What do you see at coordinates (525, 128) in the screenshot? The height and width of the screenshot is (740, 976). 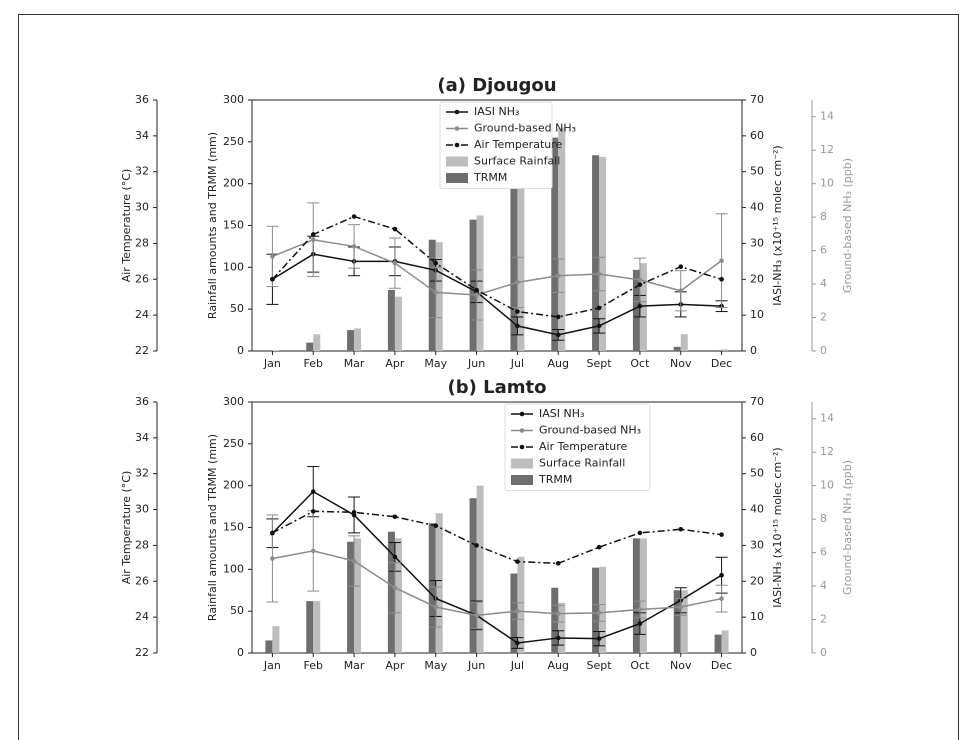 I see `legend-label: Ground-based NH₃` at bounding box center [525, 128].